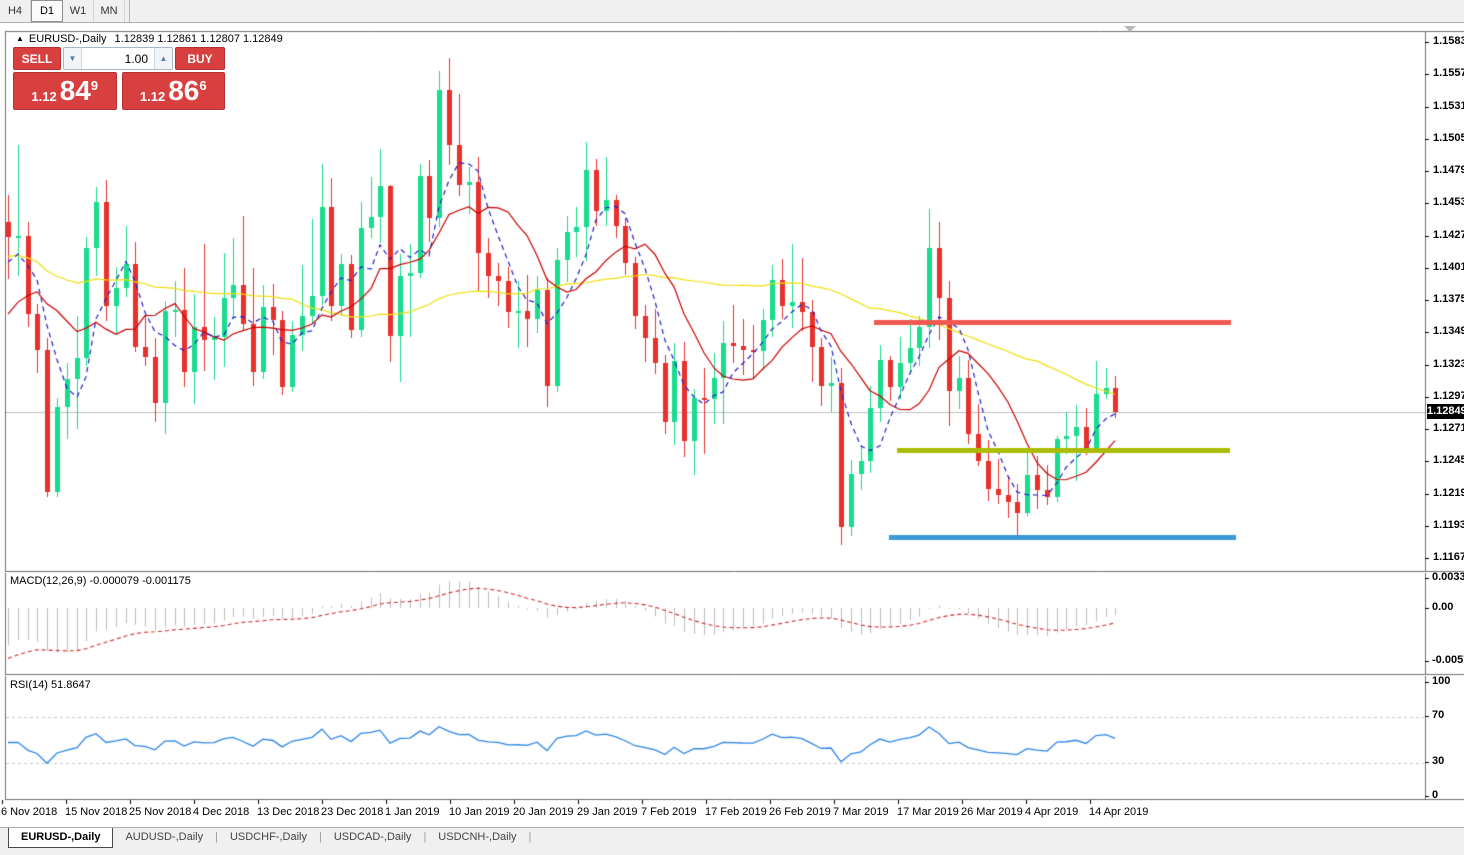 The width and height of the screenshot is (1464, 855). What do you see at coordinates (140, 581) in the screenshot?
I see `macd-values: -0.000079 -0.001175` at bounding box center [140, 581].